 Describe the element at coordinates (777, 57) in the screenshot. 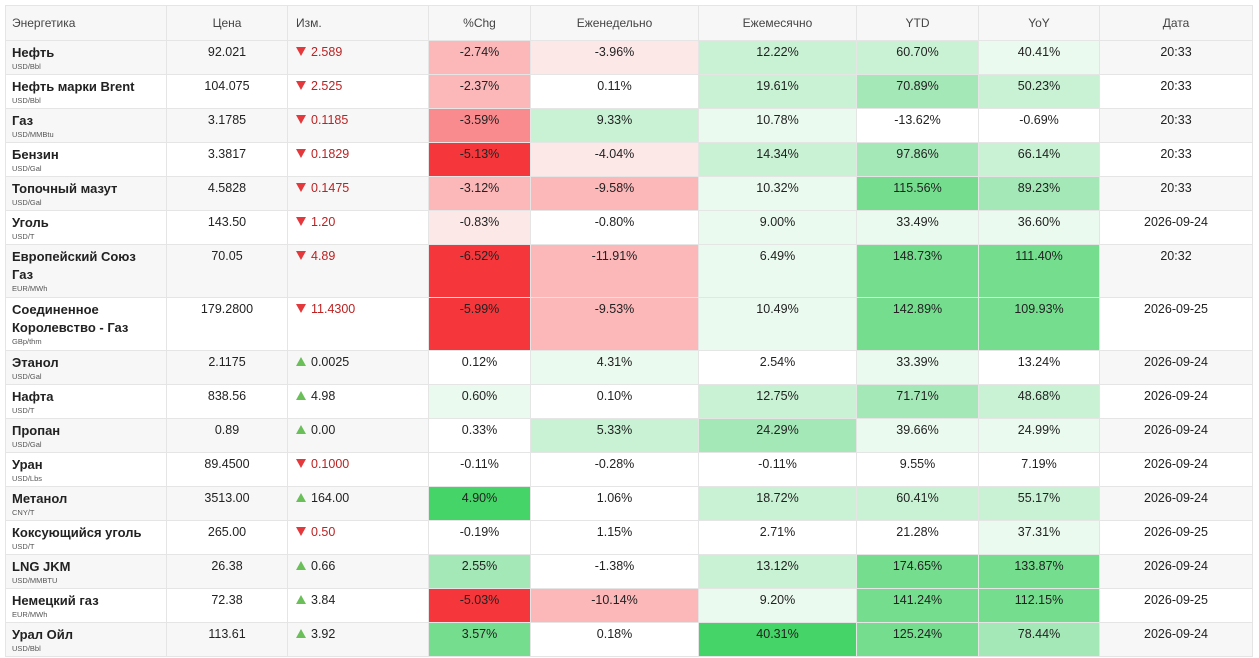

I see `monthly-cell: 12.22%` at that location.